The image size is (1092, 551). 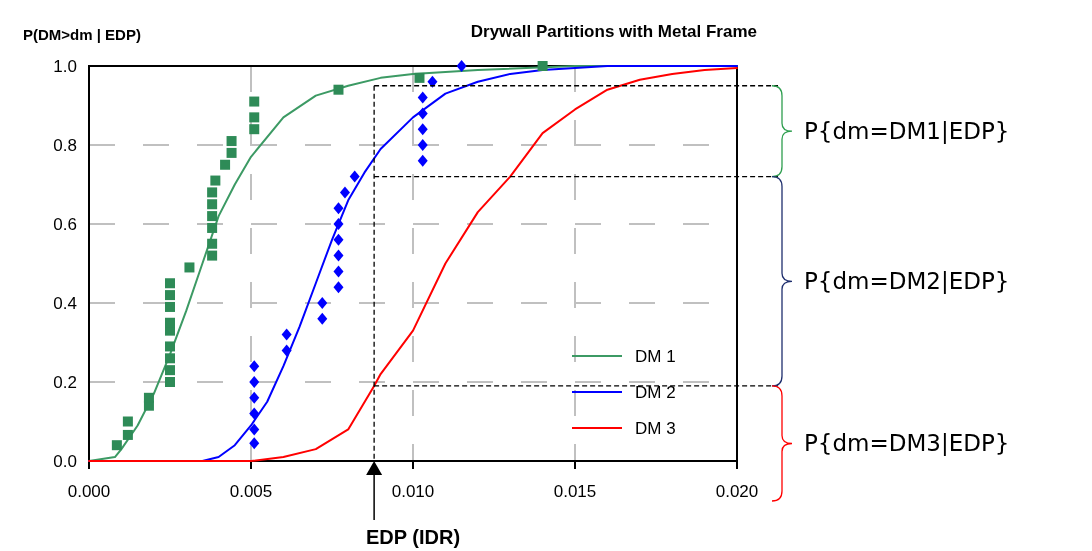 I want to click on x-tick-label: 0.000, so click(x=89, y=491).